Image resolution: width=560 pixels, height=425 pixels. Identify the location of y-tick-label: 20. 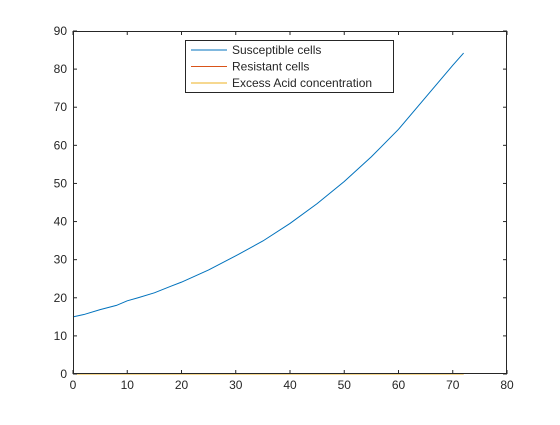
(61, 298).